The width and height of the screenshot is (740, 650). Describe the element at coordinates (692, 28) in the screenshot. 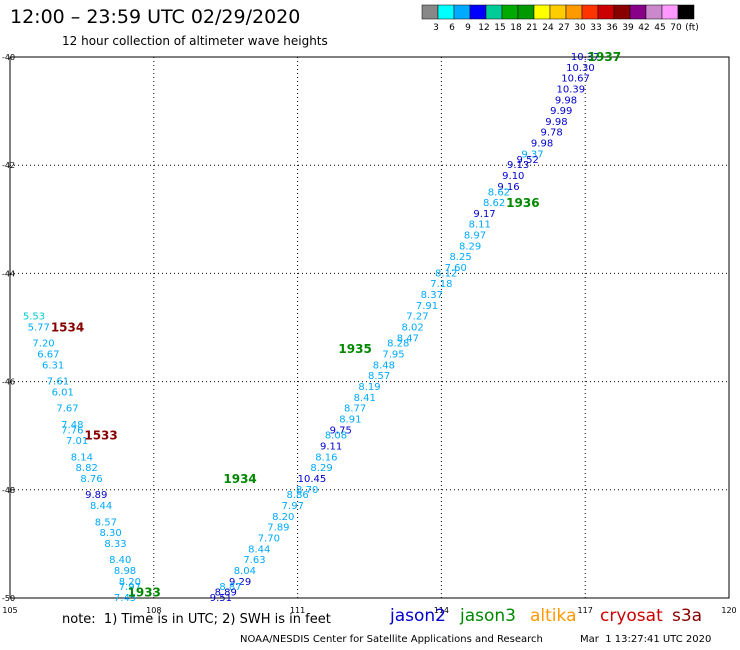

I see `color-scale-label: (ft)` at that location.